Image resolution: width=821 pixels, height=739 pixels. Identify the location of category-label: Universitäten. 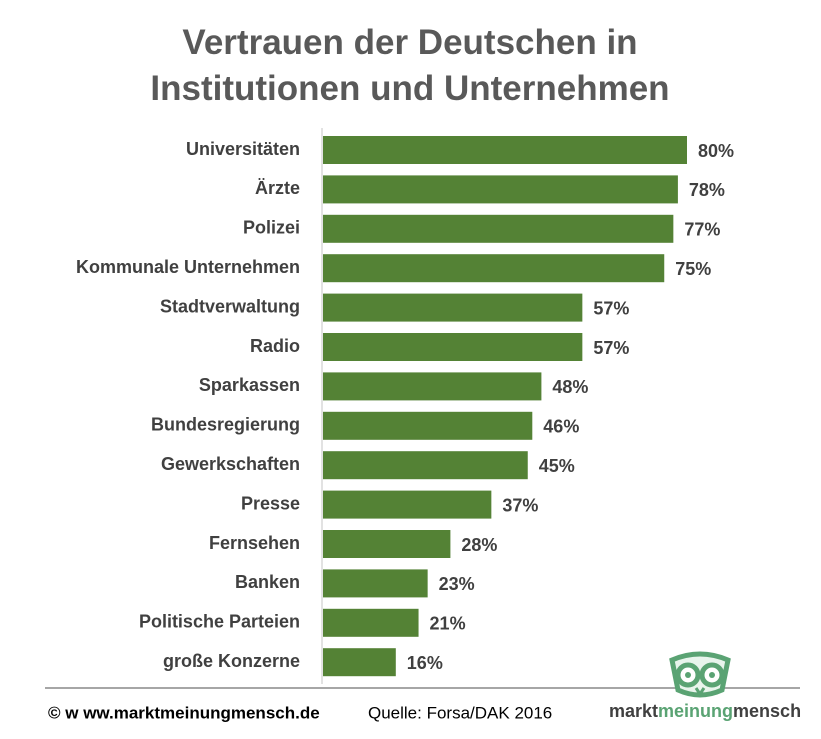
(243, 149).